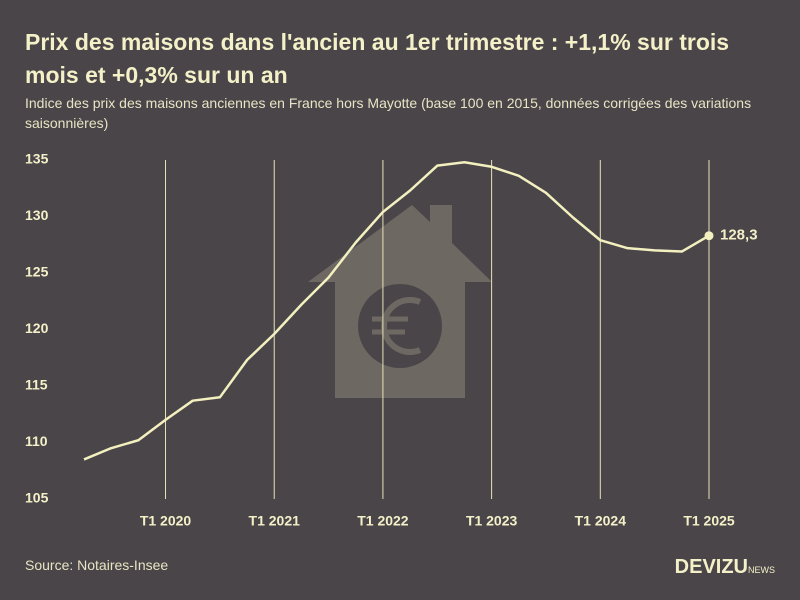  I want to click on x-tick-label: T1 2022, so click(383, 521).